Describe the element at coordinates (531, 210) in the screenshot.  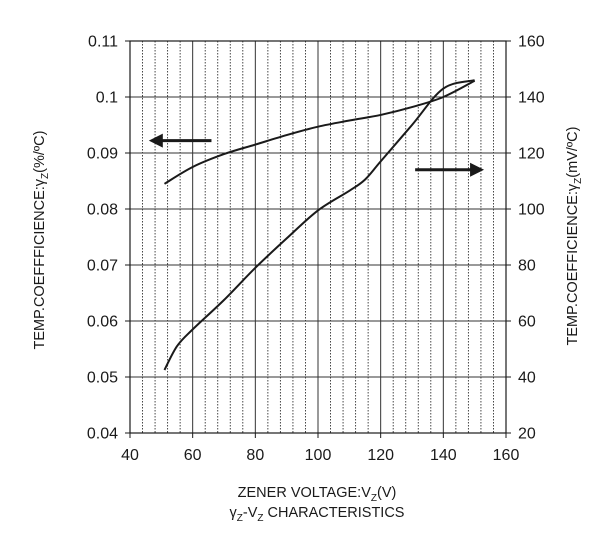
I see `y-right-tick-label: 100` at that location.